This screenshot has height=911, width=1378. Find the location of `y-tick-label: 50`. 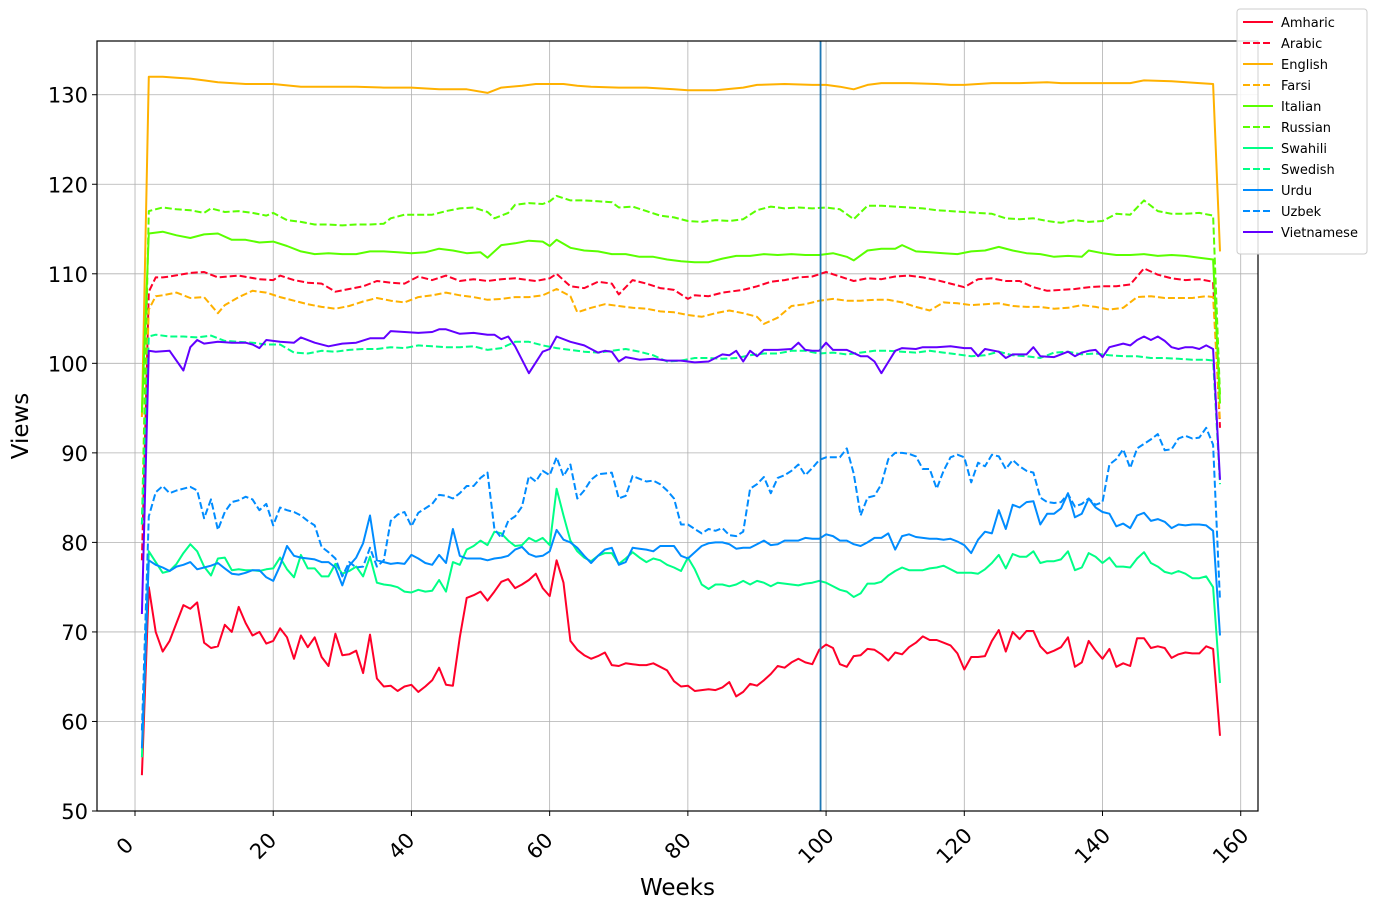

y-tick-label: 50 is located at coordinates (74, 812).